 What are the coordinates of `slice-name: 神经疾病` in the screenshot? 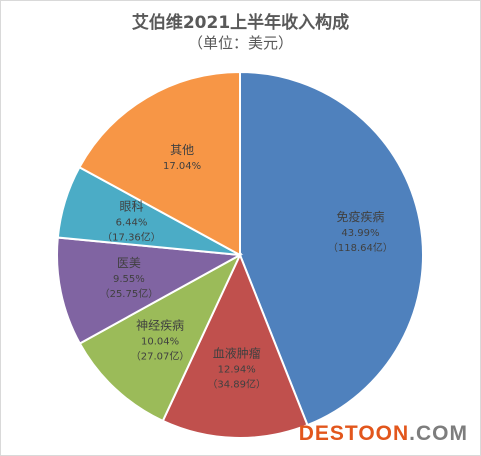 It's located at (160, 325).